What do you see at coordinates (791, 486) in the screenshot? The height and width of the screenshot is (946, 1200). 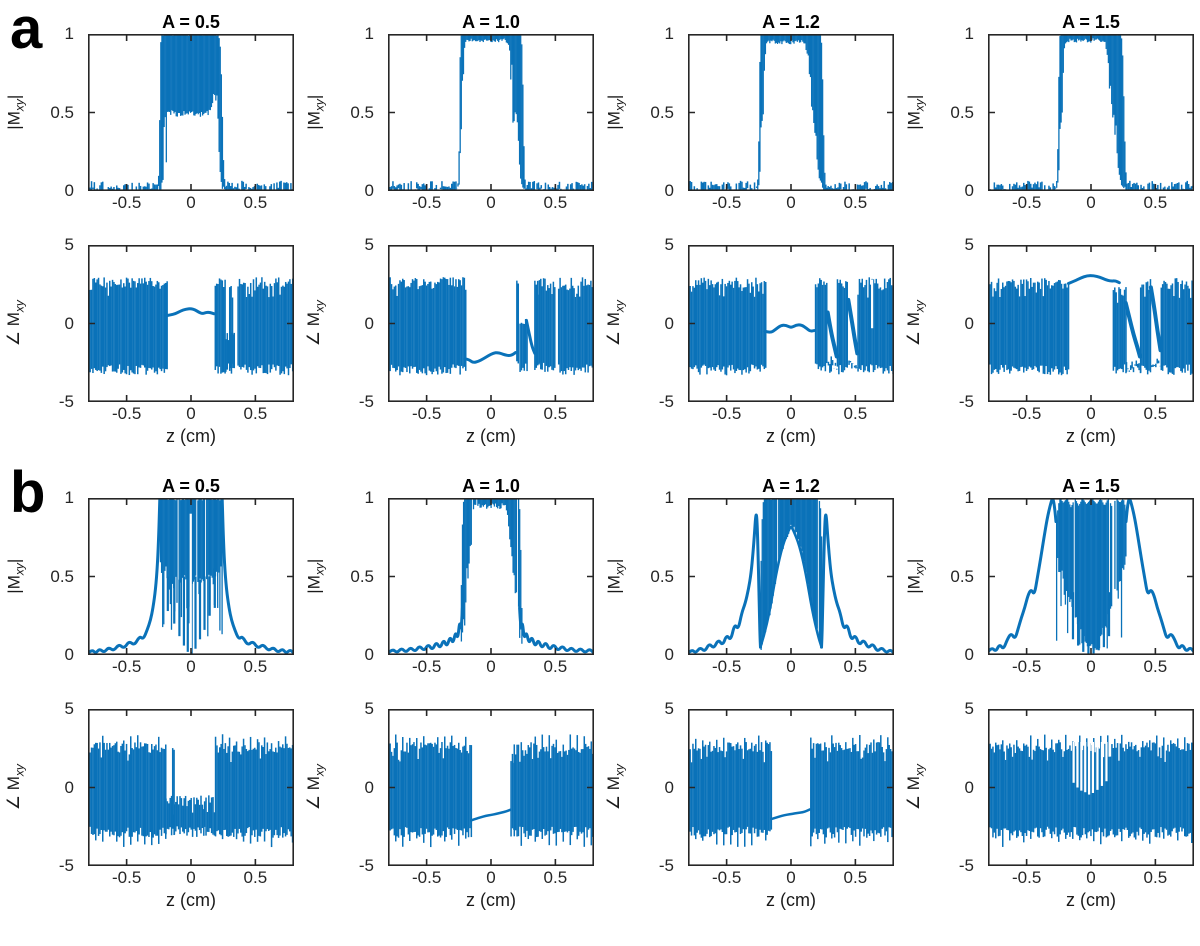 I see `subplot-title: A = 1.2` at bounding box center [791, 486].